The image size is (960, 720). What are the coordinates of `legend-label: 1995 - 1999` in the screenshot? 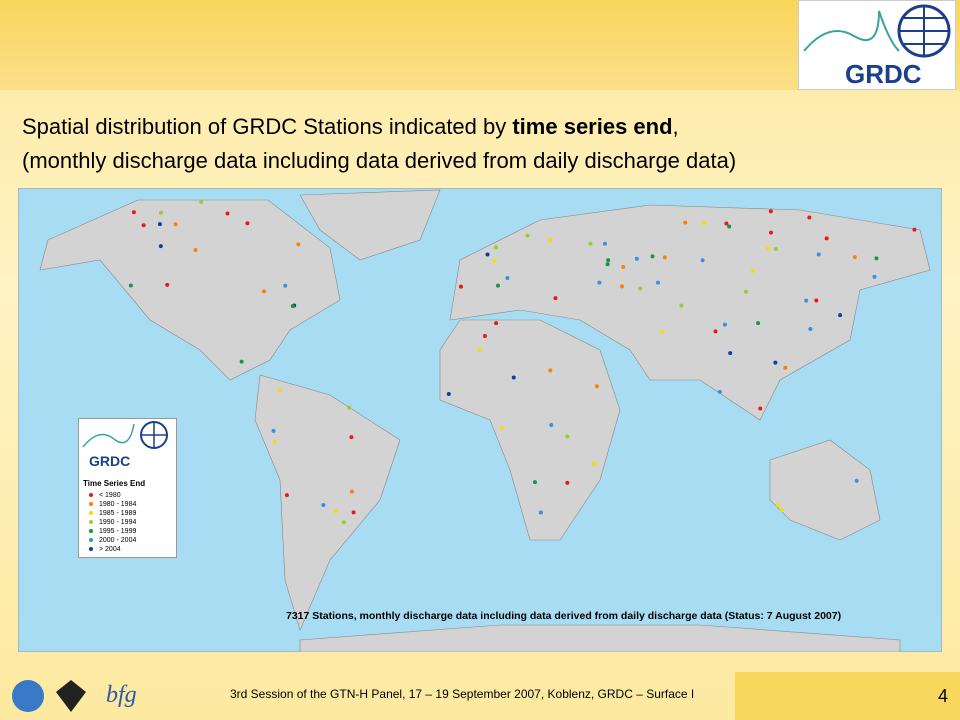 It's located at (118, 531).